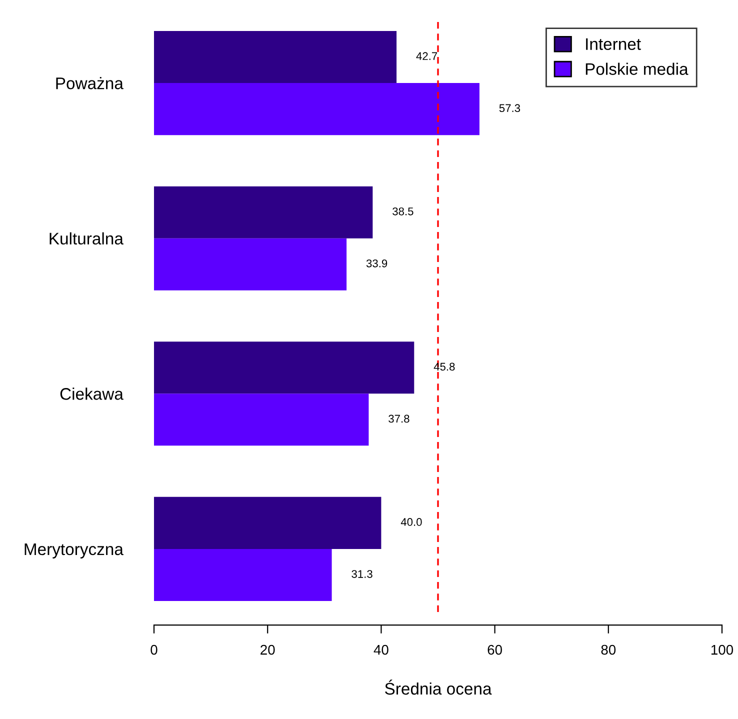 This screenshot has height=719, width=738. Describe the element at coordinates (399, 418) in the screenshot. I see `data-label: 37.8` at that location.